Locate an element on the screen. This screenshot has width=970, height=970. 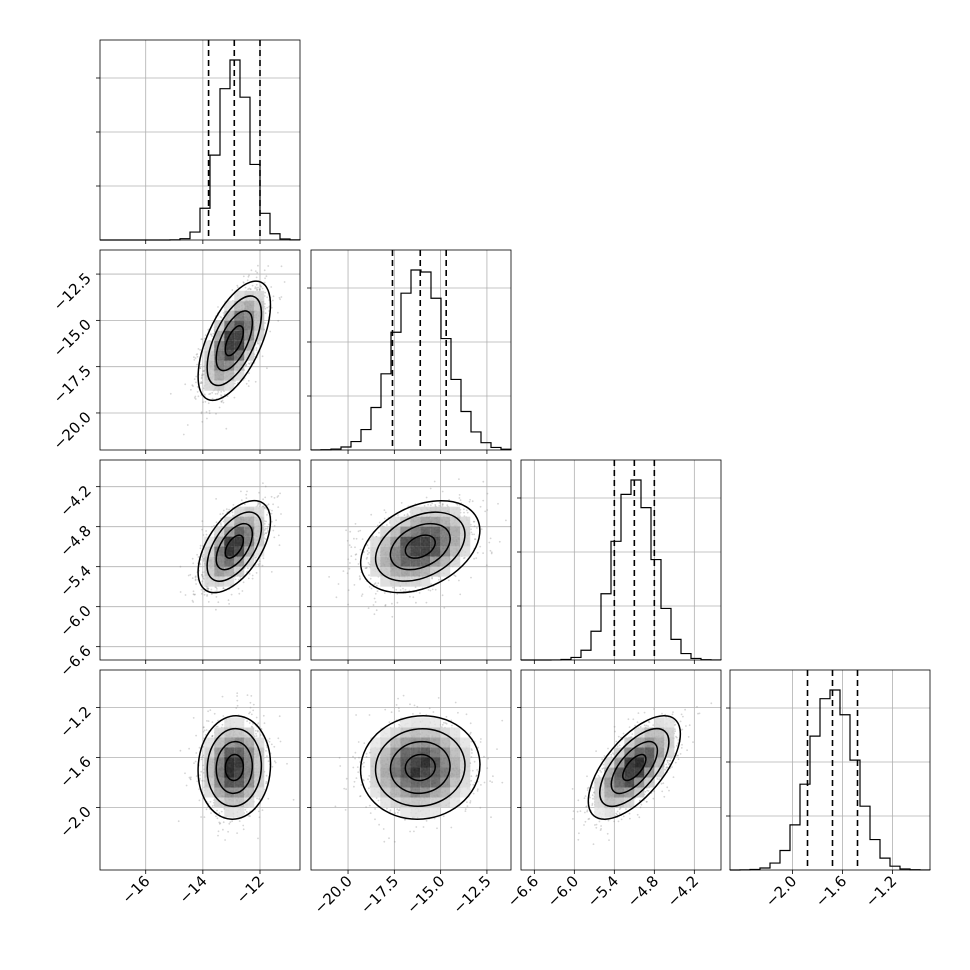
contour-line is located at coordinates (234, 341).